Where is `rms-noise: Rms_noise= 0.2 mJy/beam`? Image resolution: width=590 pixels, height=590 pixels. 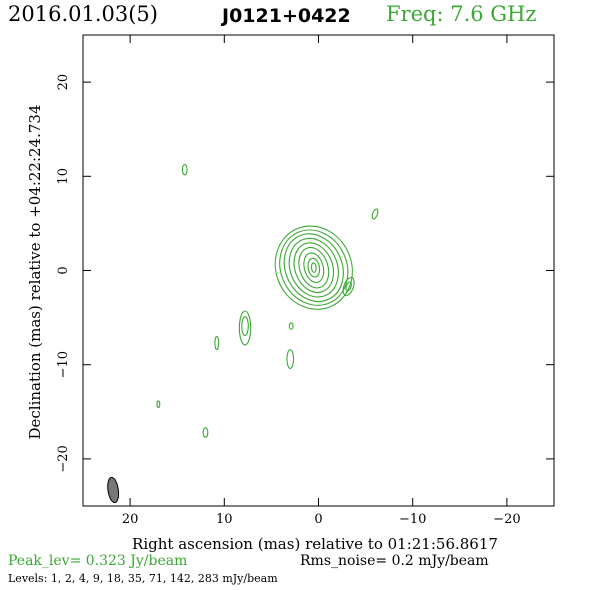 rms-noise: Rms_noise= 0.2 mJy/beam is located at coordinates (394, 561).